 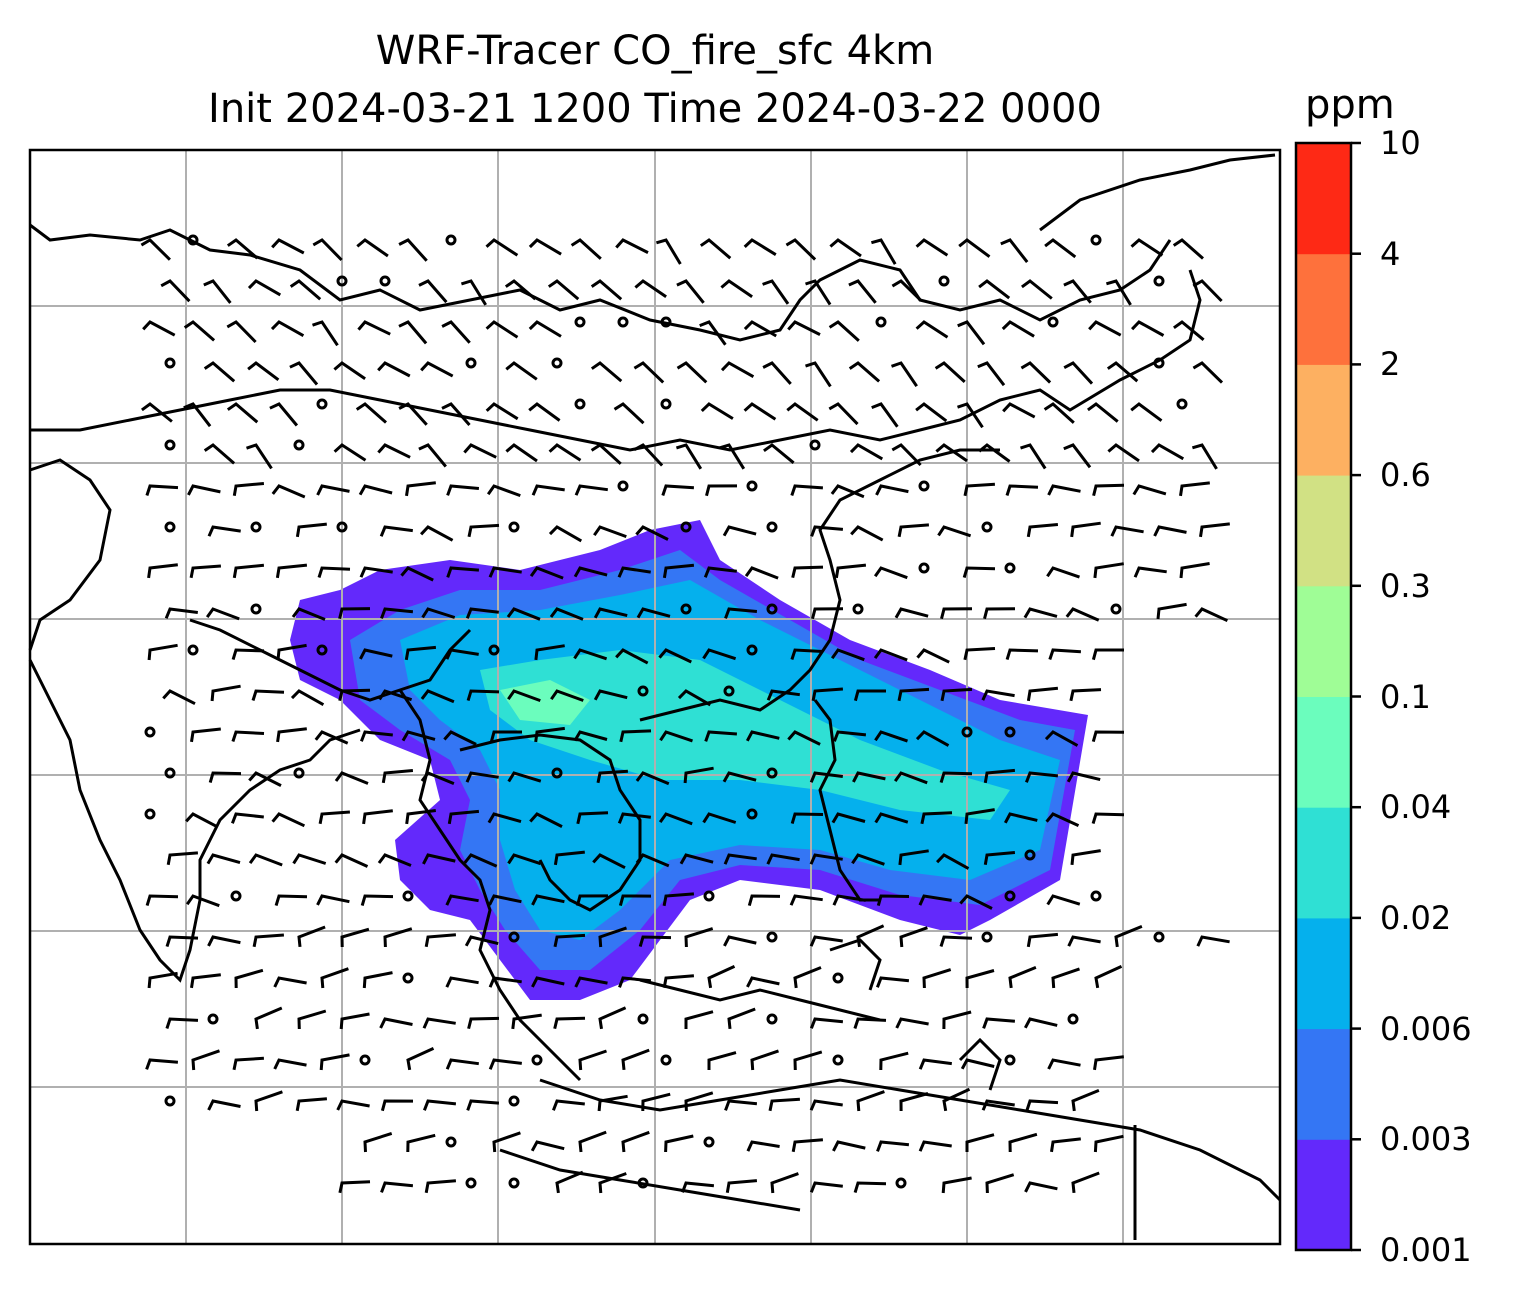 I want to click on colorbar-tick-label: 0.001, so click(x=1426, y=1250).